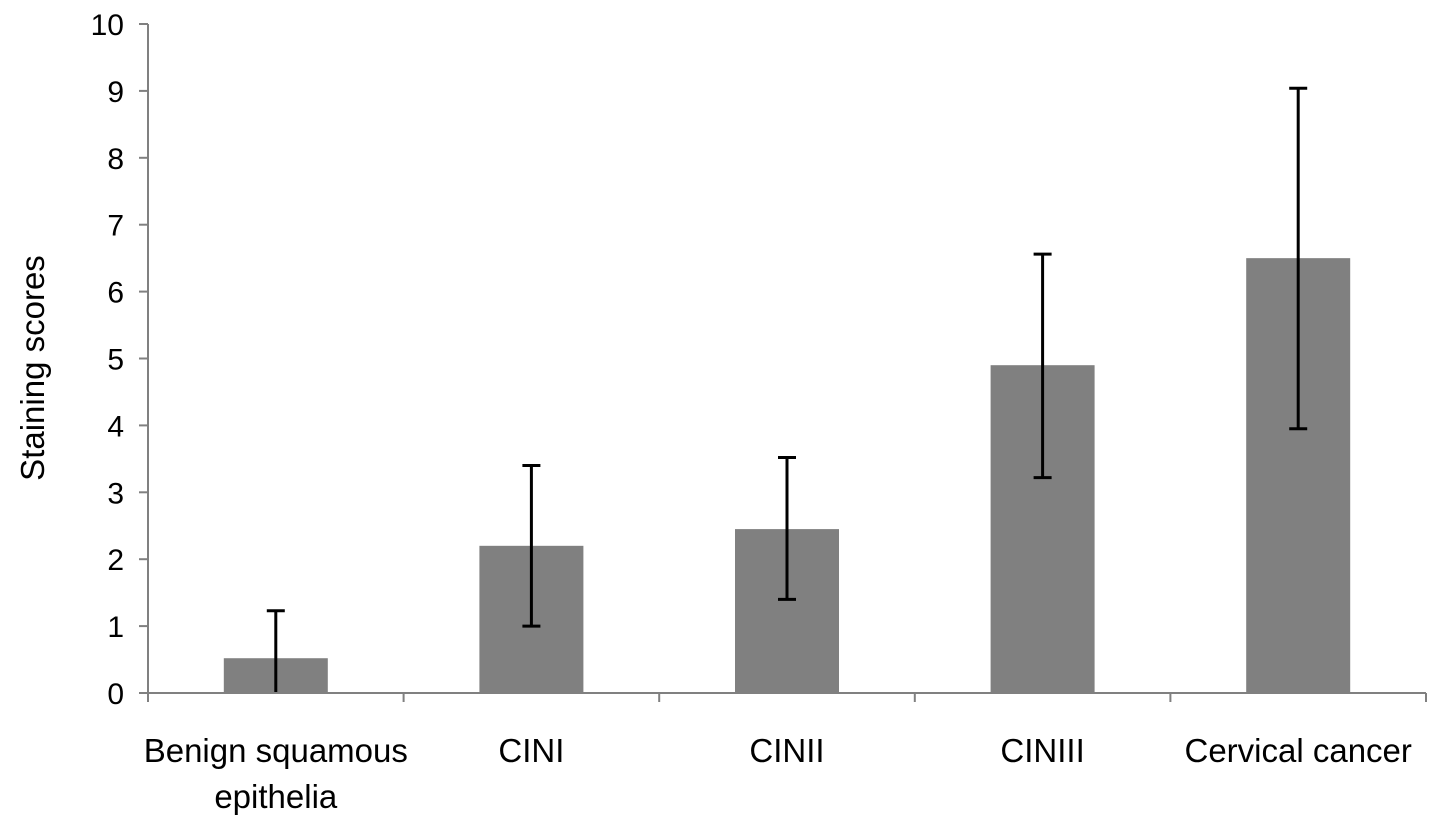  I want to click on y-tick-label: 8, so click(115, 159).